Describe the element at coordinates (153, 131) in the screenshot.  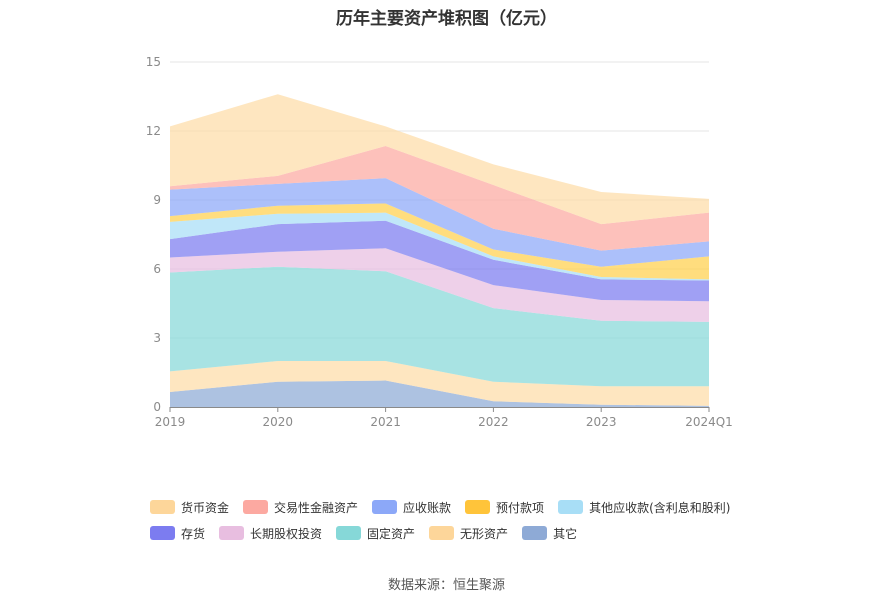
I see `y-tick-label: 12` at that location.